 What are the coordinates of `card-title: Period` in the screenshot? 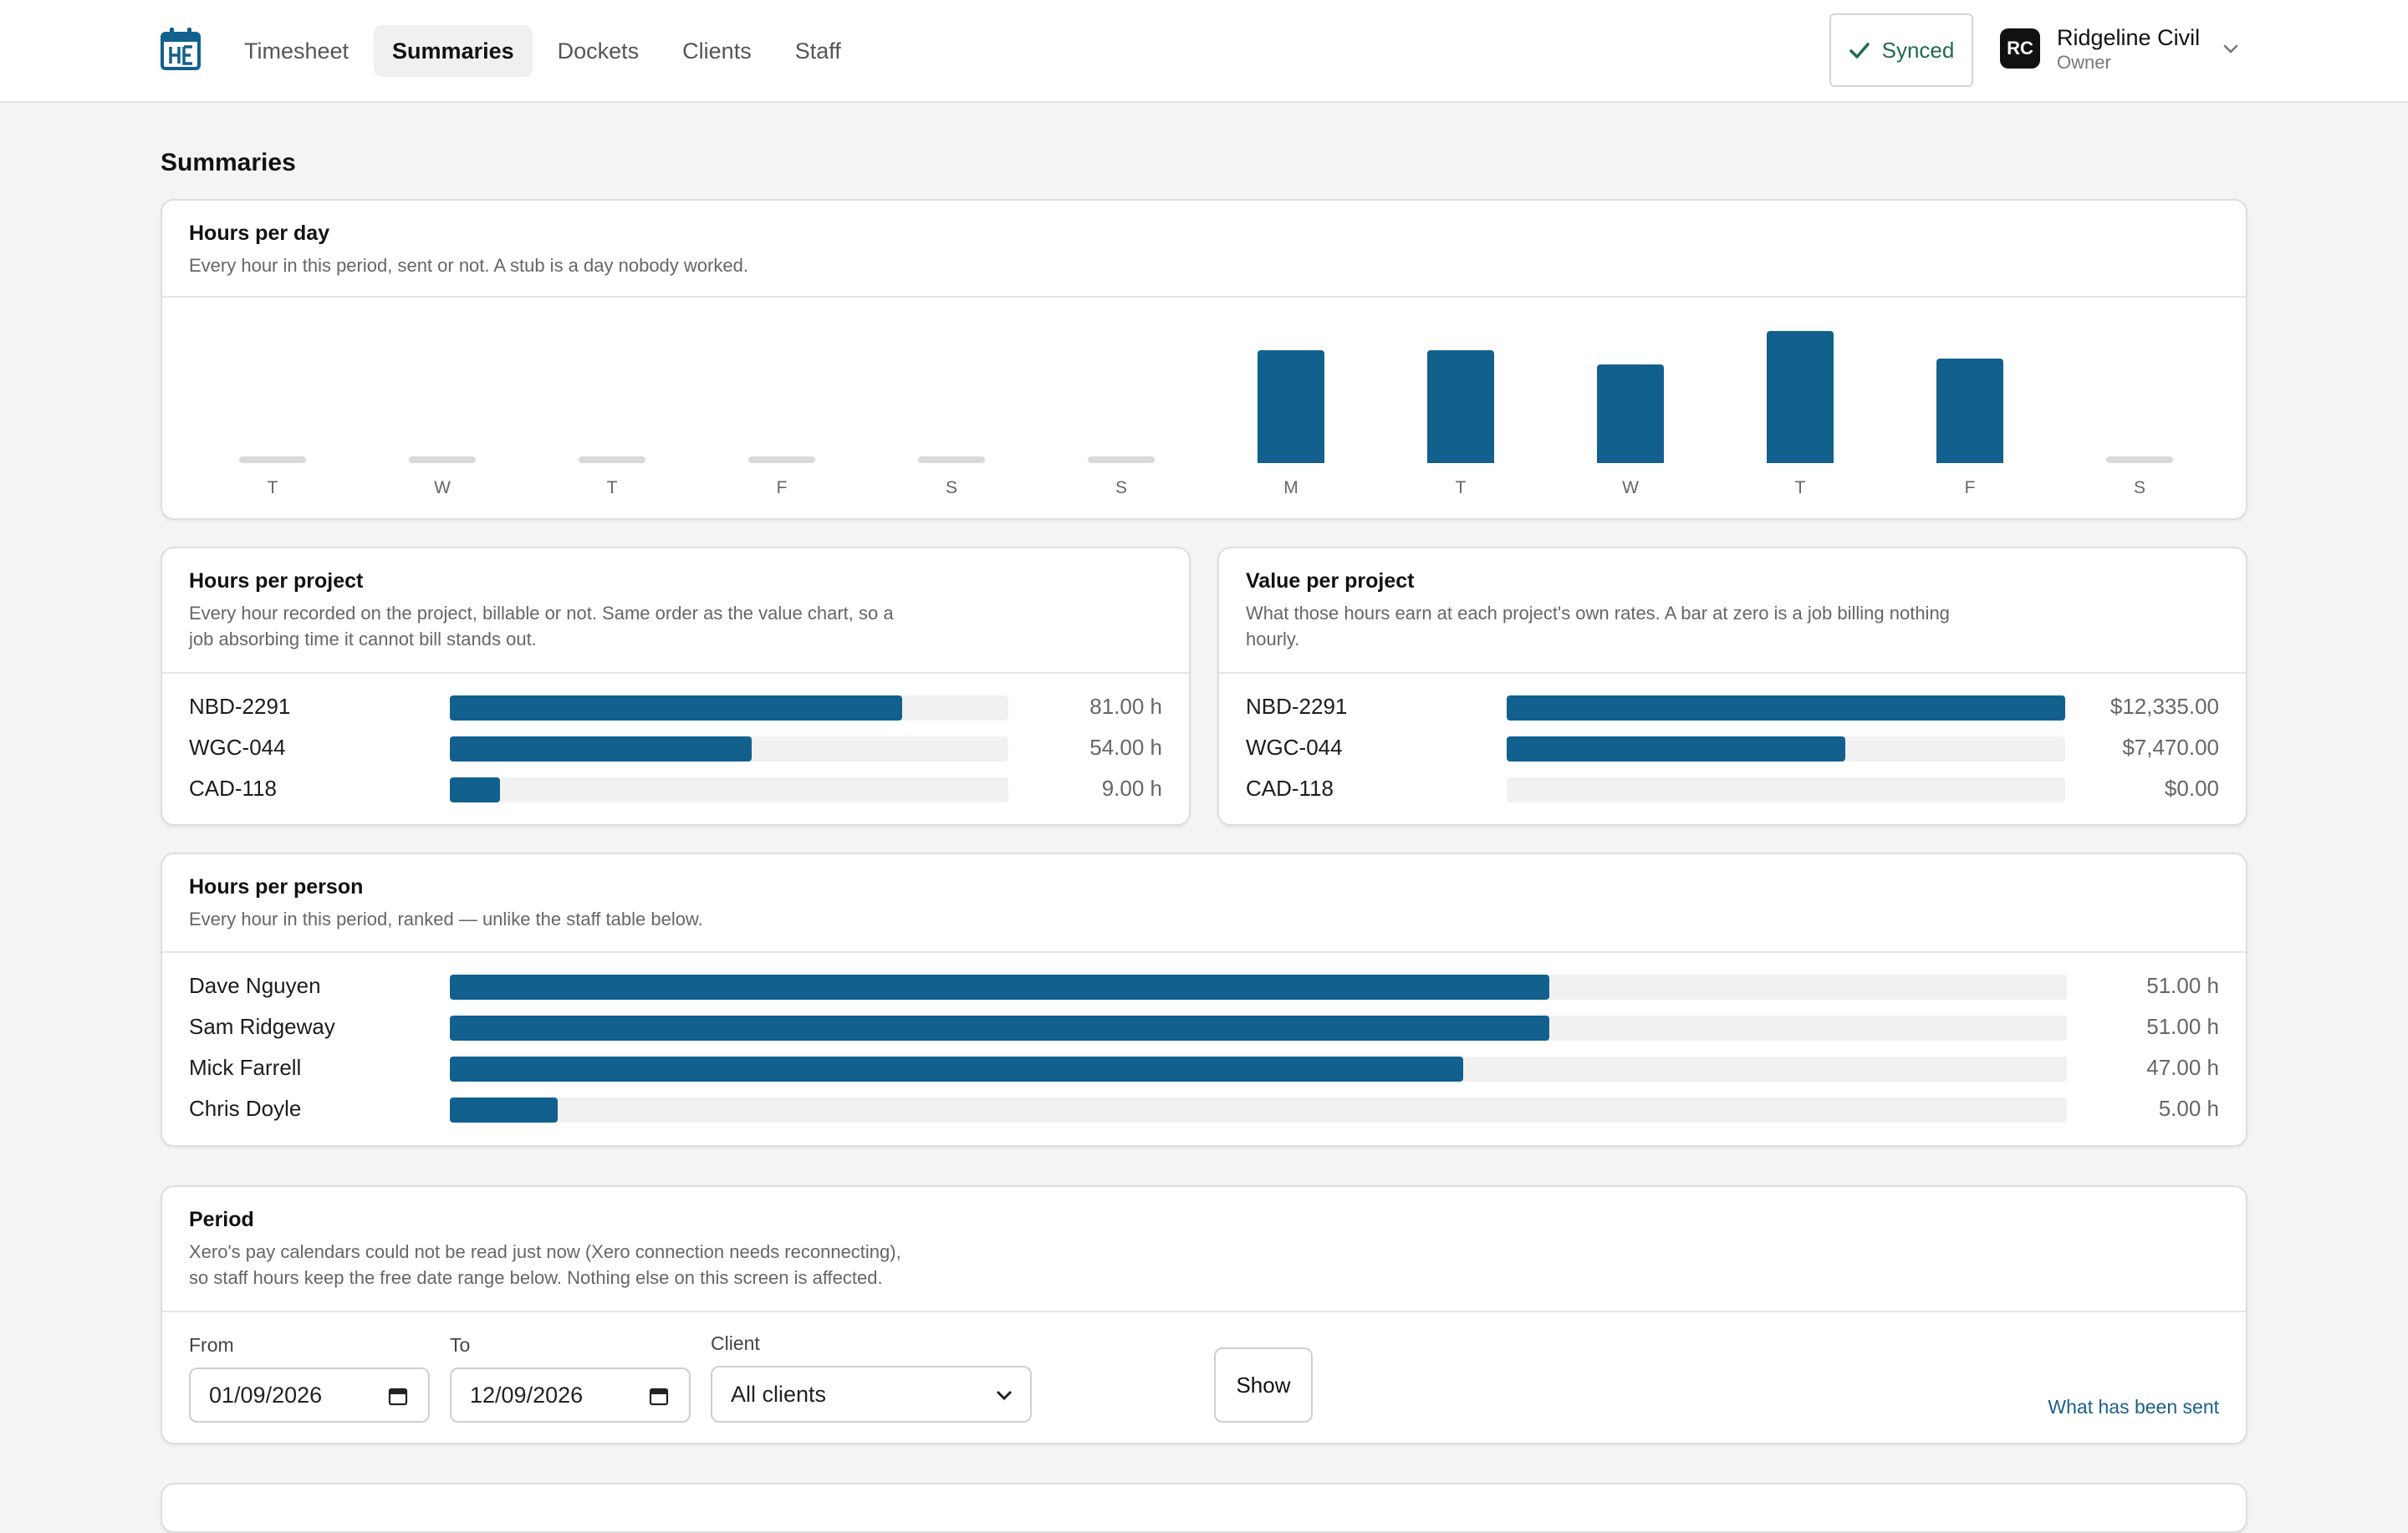 It's located at (222, 1219).